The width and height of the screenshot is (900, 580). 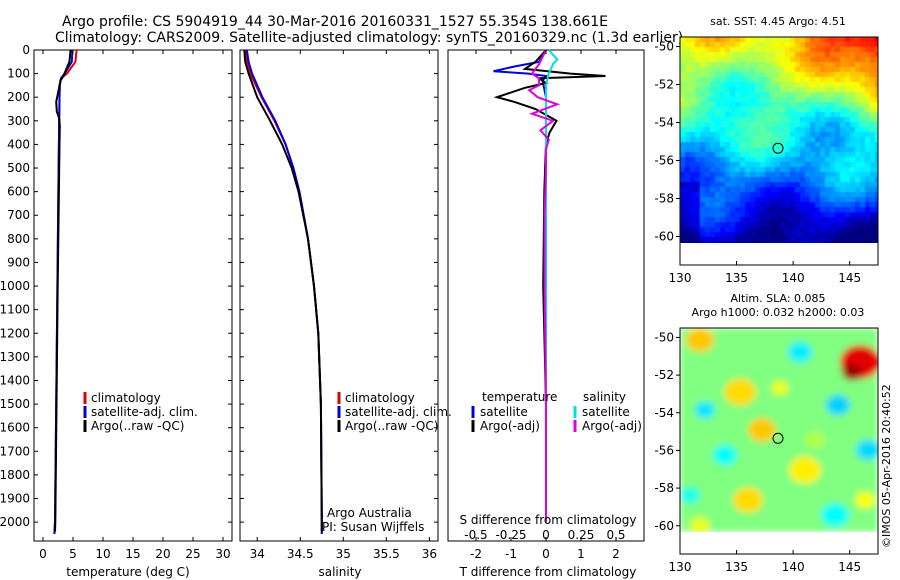 I want to click on x-tick-label: 135, so click(x=736, y=567).